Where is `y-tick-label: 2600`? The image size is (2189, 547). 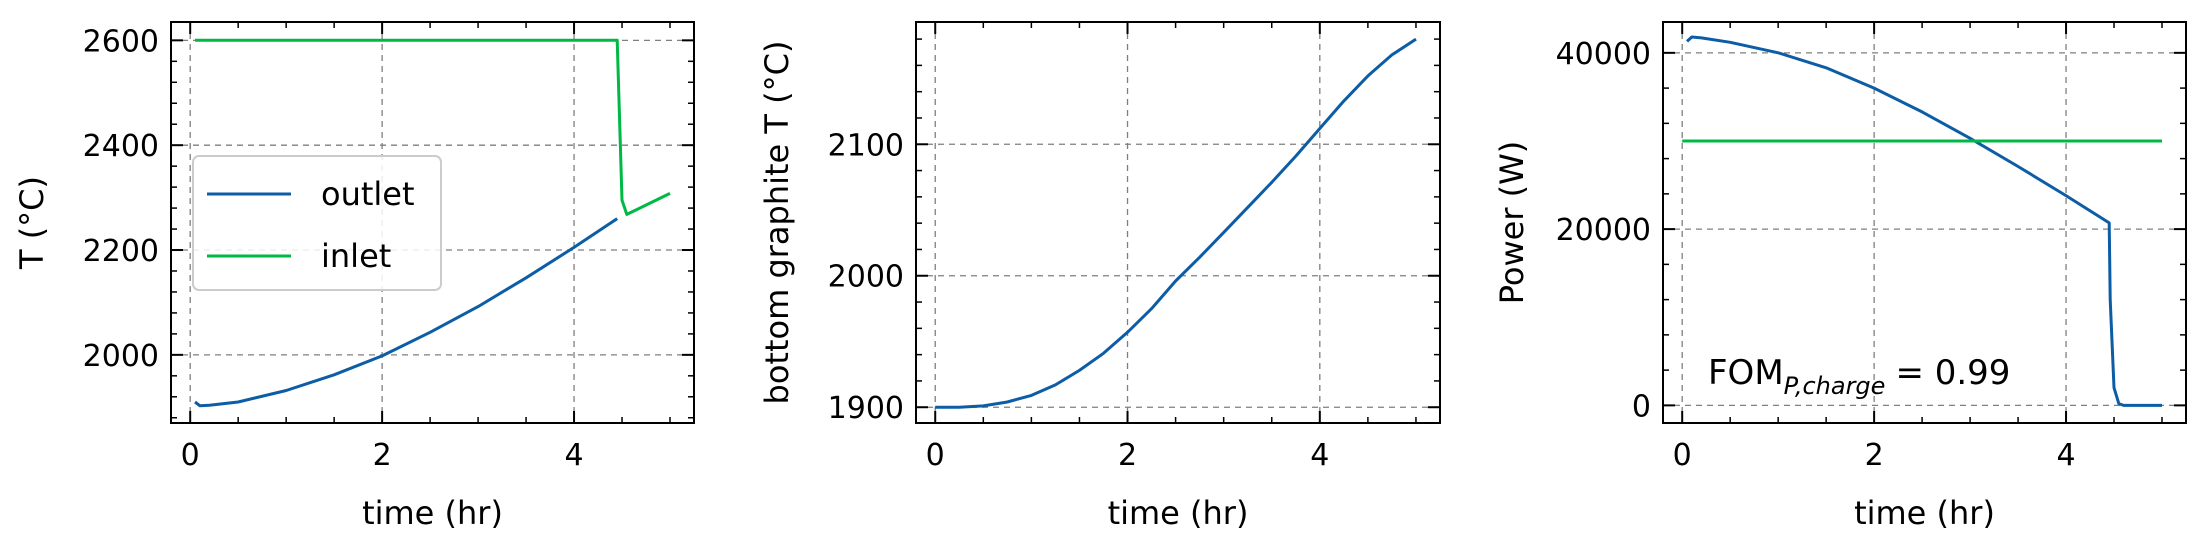 y-tick-label: 2600 is located at coordinates (121, 41).